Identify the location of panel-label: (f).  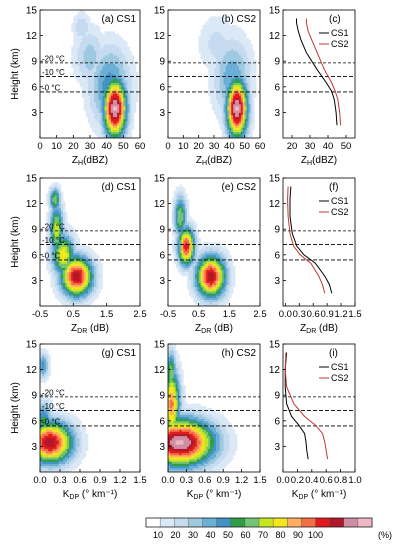
(333, 187).